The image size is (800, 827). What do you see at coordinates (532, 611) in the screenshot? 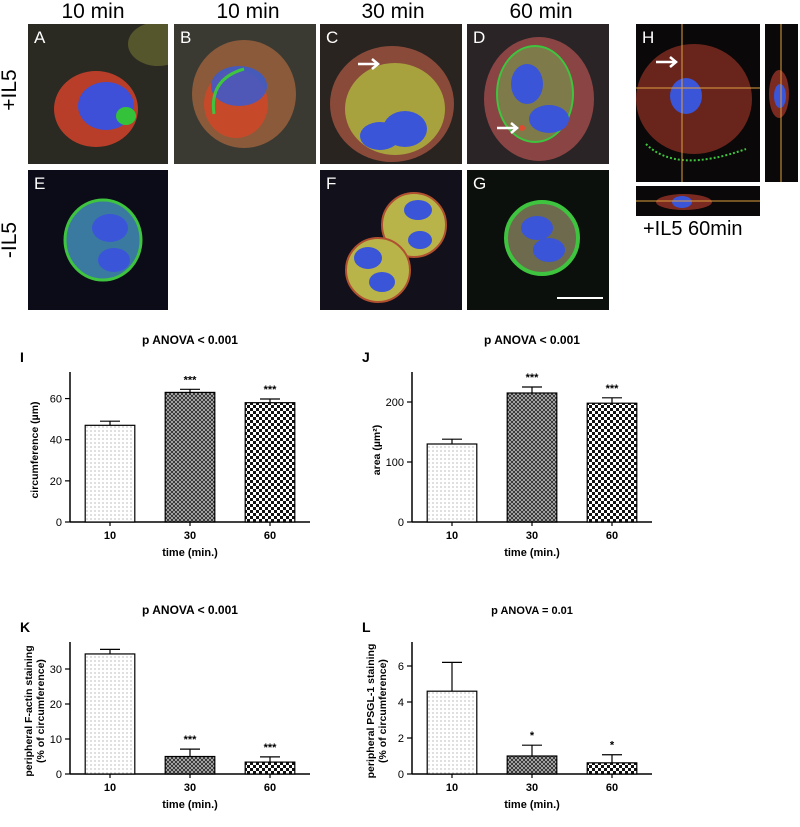
I see `chart-l-title: p ANOVA = 0.01` at bounding box center [532, 611].